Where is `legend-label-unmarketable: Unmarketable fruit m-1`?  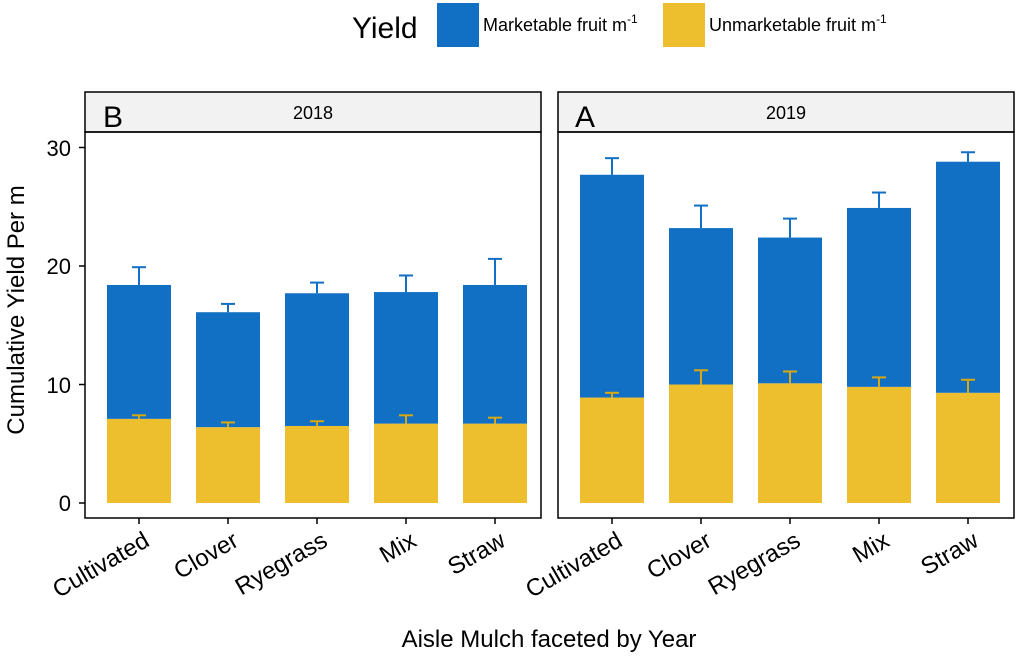 legend-label-unmarketable: Unmarketable fruit m-1 is located at coordinates (798, 23).